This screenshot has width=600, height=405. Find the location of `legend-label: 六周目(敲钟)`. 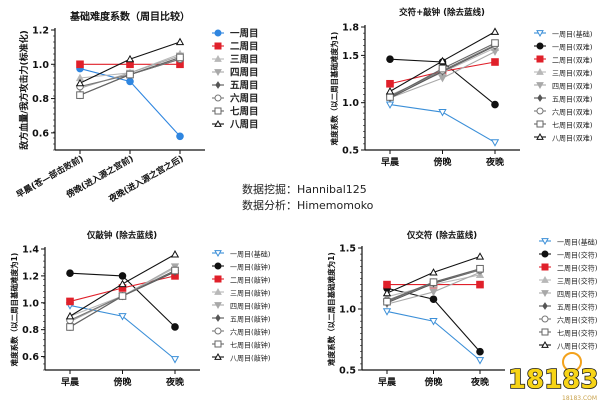

legend-label: 六周目(敲钟) is located at coordinates (250, 332).